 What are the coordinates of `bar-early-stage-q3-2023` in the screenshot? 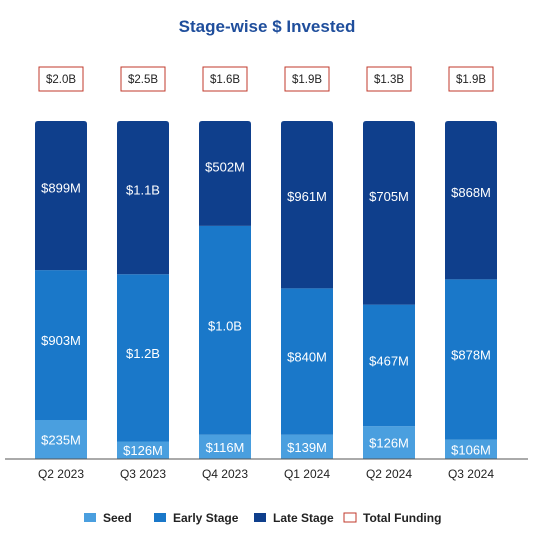 It's located at (143, 358).